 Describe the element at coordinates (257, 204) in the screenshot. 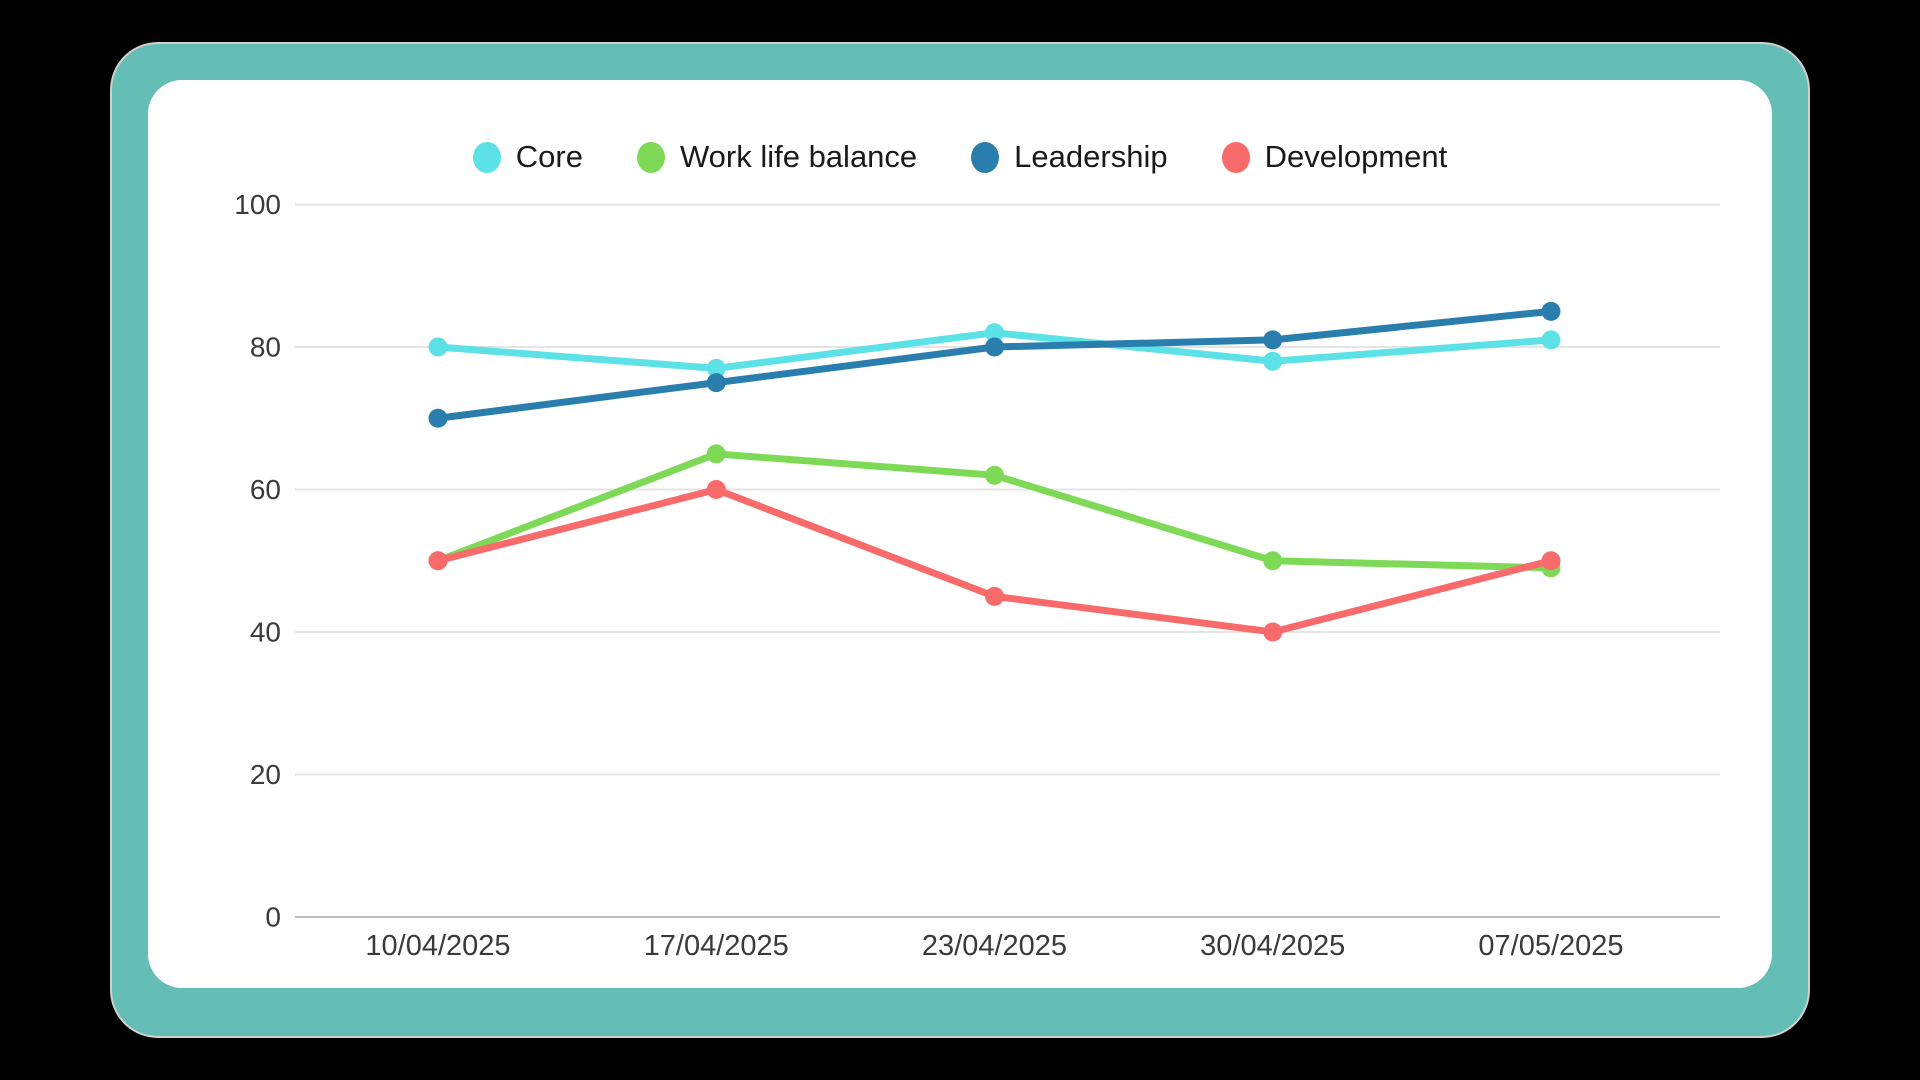

I see `y-tick-label-100: 100` at that location.